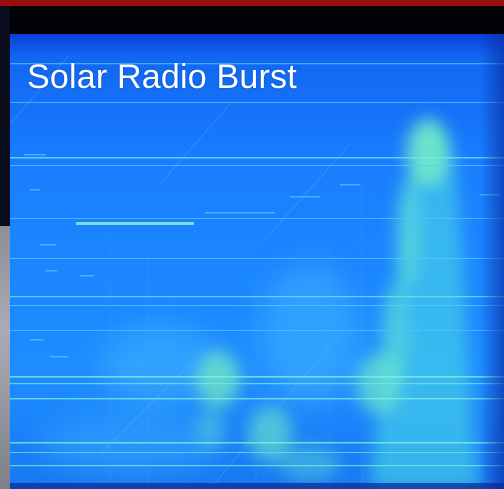 This screenshot has height=489, width=504. What do you see at coordinates (252, 3) in the screenshot?
I see `top-red-bar` at bounding box center [252, 3].